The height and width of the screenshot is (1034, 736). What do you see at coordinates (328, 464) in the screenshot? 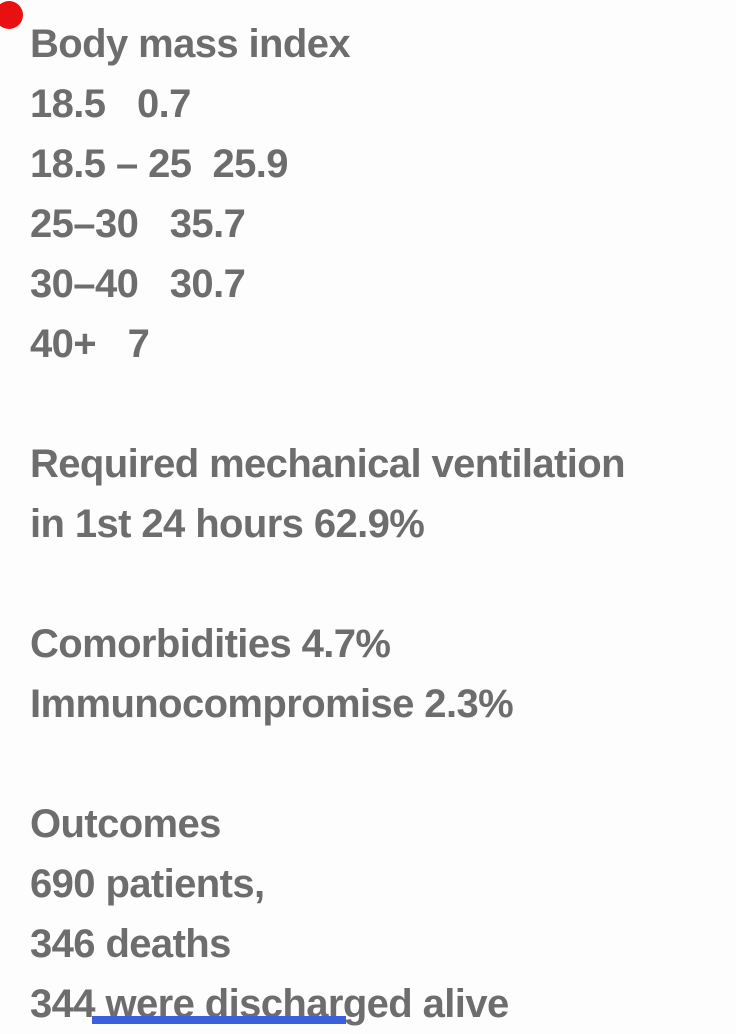
I see `ventilation-line: Required mechanical ventilation` at bounding box center [328, 464].